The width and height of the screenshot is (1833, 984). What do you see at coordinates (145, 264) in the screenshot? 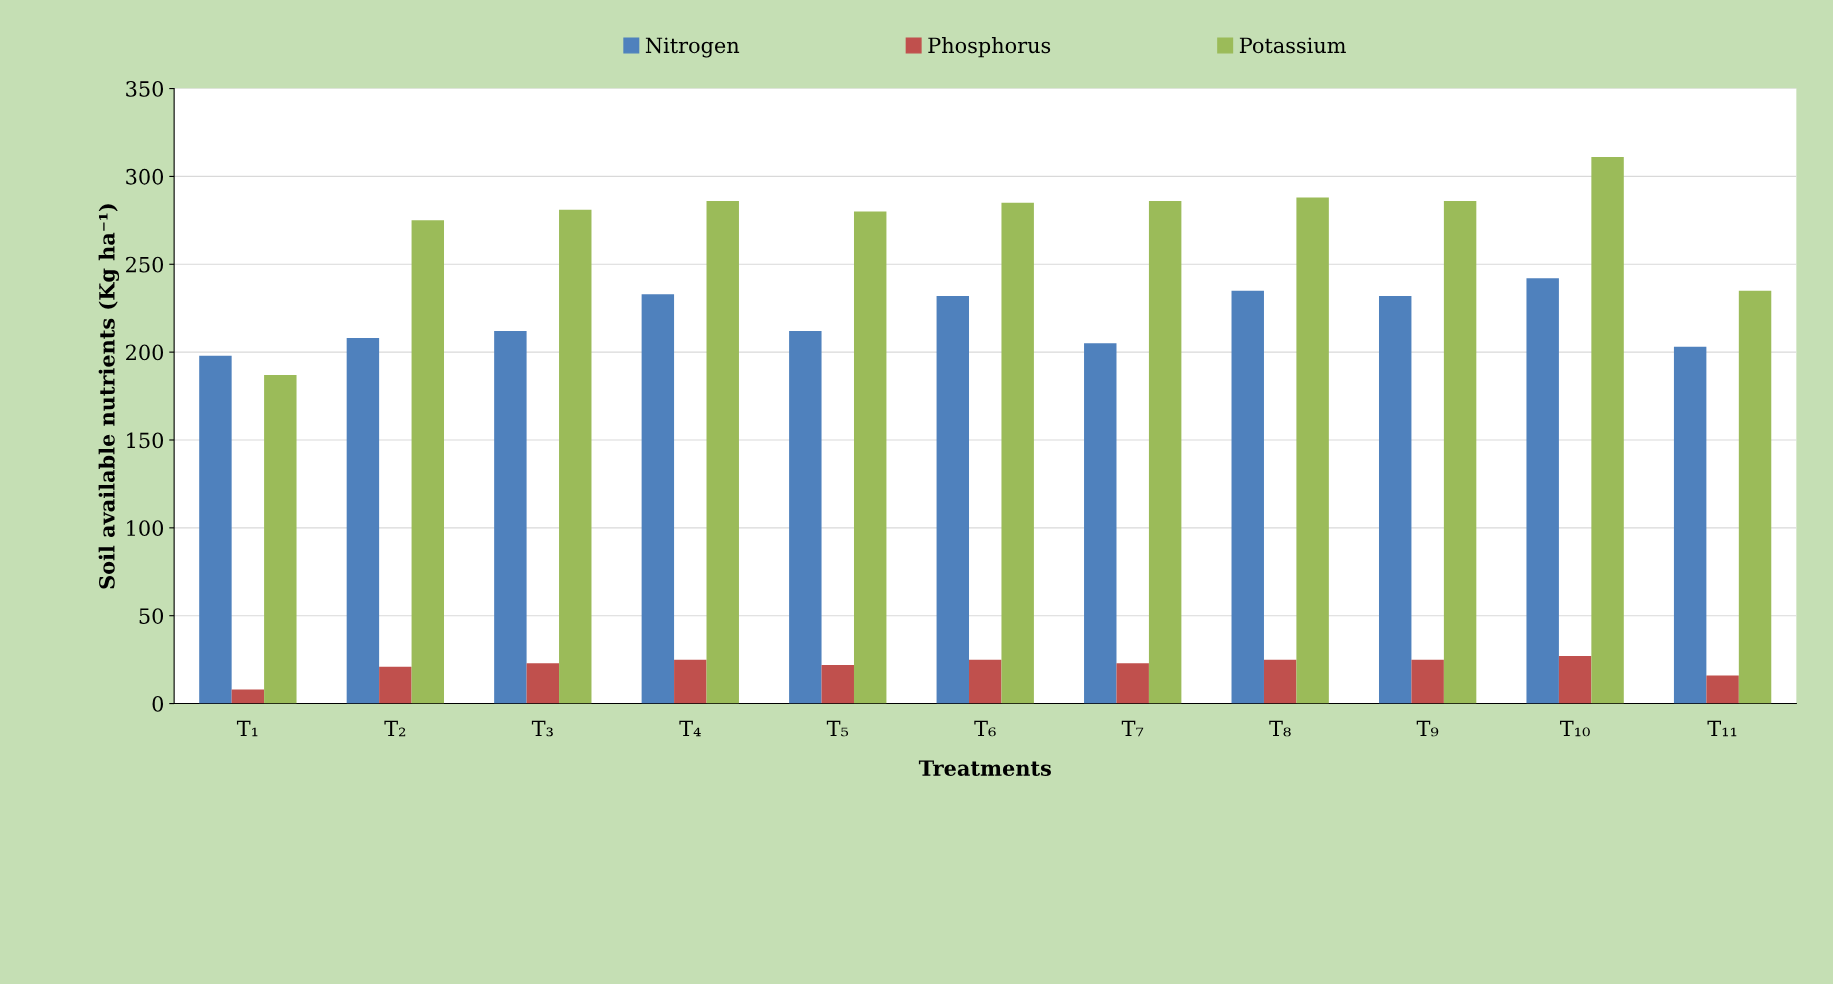
I see `y-tick-label: 250` at bounding box center [145, 264].